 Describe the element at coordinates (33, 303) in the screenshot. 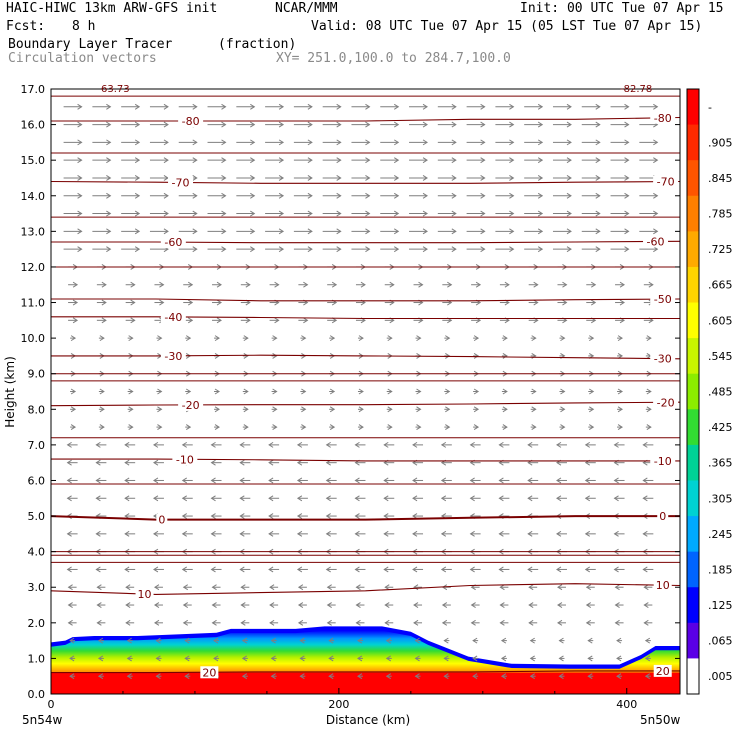

I see `y-tick-label: 11.0` at that location.